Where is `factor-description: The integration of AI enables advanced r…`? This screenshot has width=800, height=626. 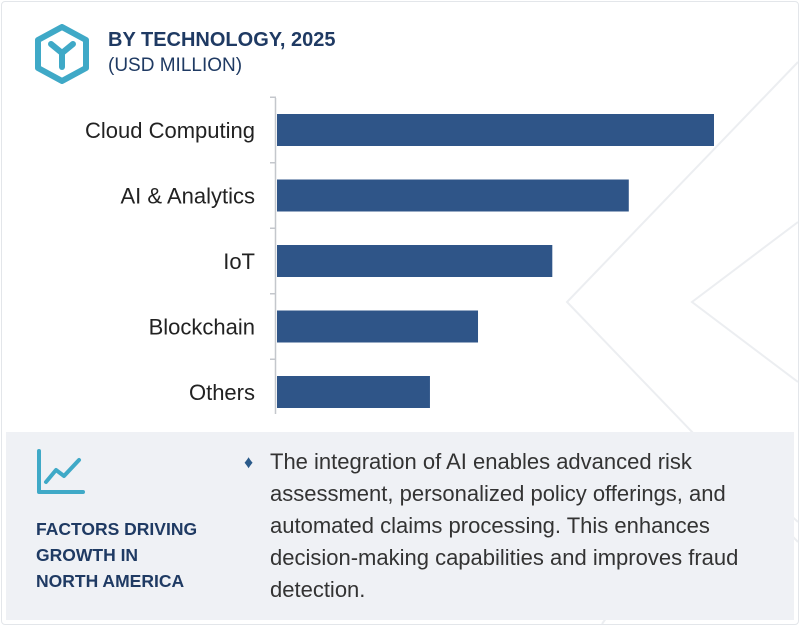
factor-description: The integration of AI enables advanced r… is located at coordinates (504, 525).